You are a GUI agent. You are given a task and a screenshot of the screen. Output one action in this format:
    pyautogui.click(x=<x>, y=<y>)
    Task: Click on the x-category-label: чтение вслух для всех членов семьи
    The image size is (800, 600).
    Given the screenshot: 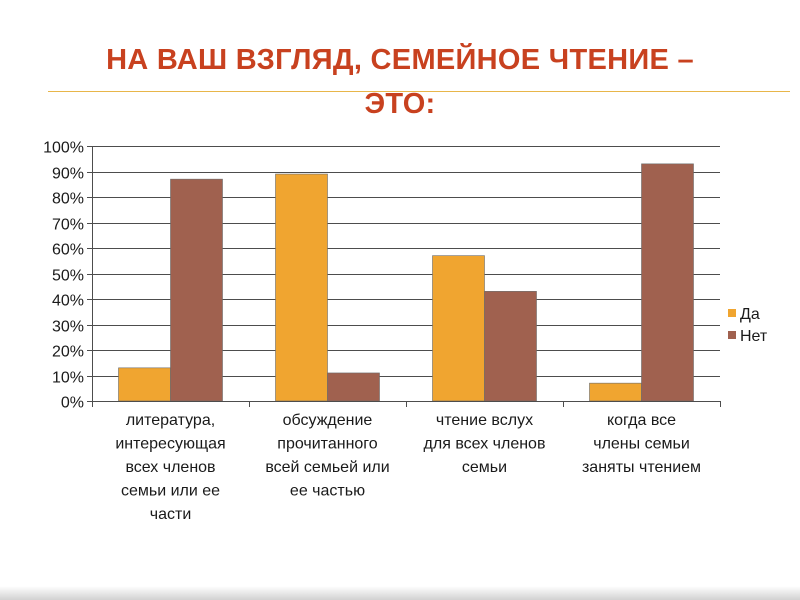 What is the action you would take?
    pyautogui.click(x=485, y=444)
    